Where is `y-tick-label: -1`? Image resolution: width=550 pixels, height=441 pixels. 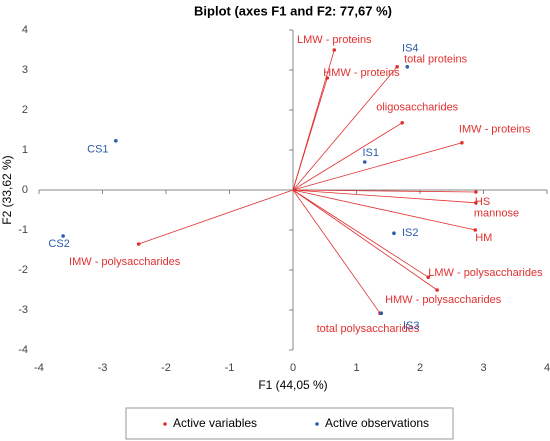
y-tick-label: -1 is located at coordinates (23, 230).